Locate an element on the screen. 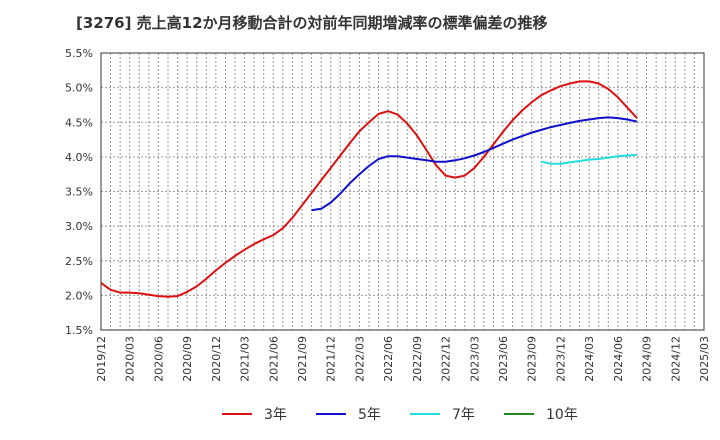  y-tick-label: 3.0% is located at coordinates (79, 226).